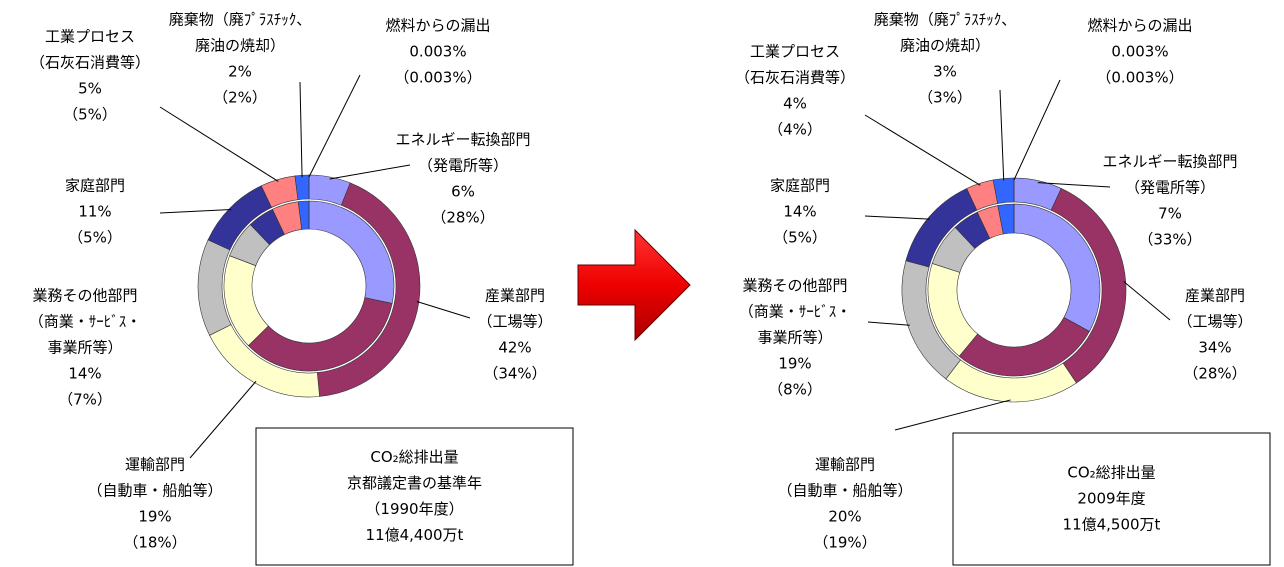  Describe the element at coordinates (414, 483) in the screenshot. I see `note-text: 京都議定書の基準年` at that location.